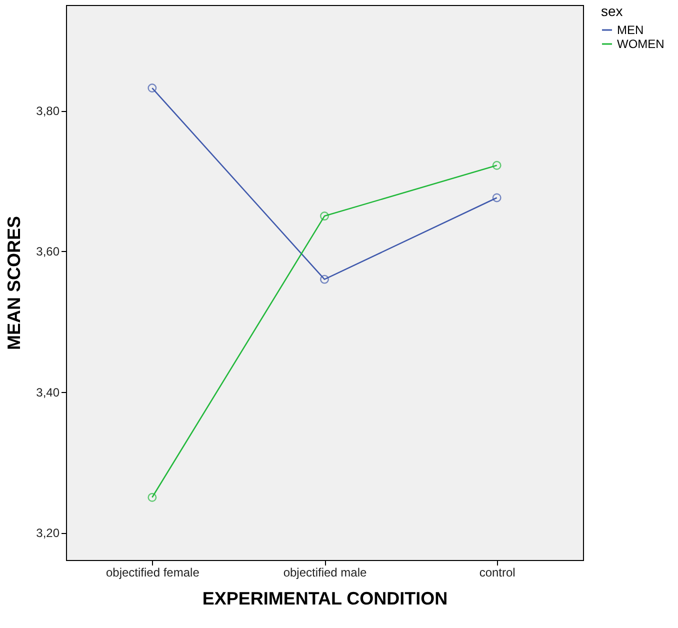  I want to click on legend-title: sex, so click(612, 11).